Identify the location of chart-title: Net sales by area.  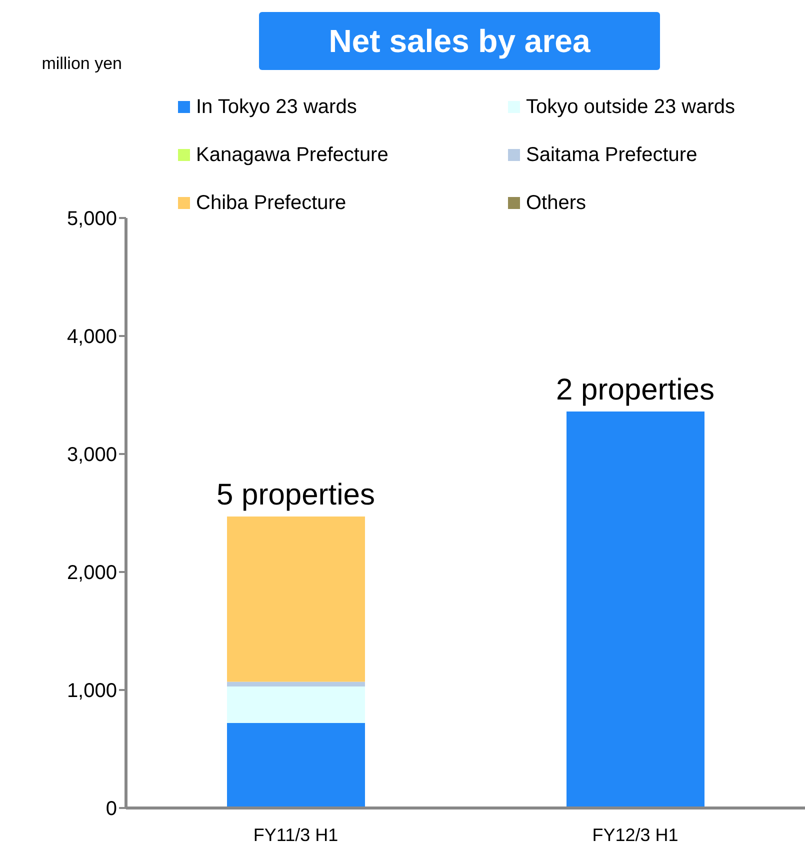
(459, 41).